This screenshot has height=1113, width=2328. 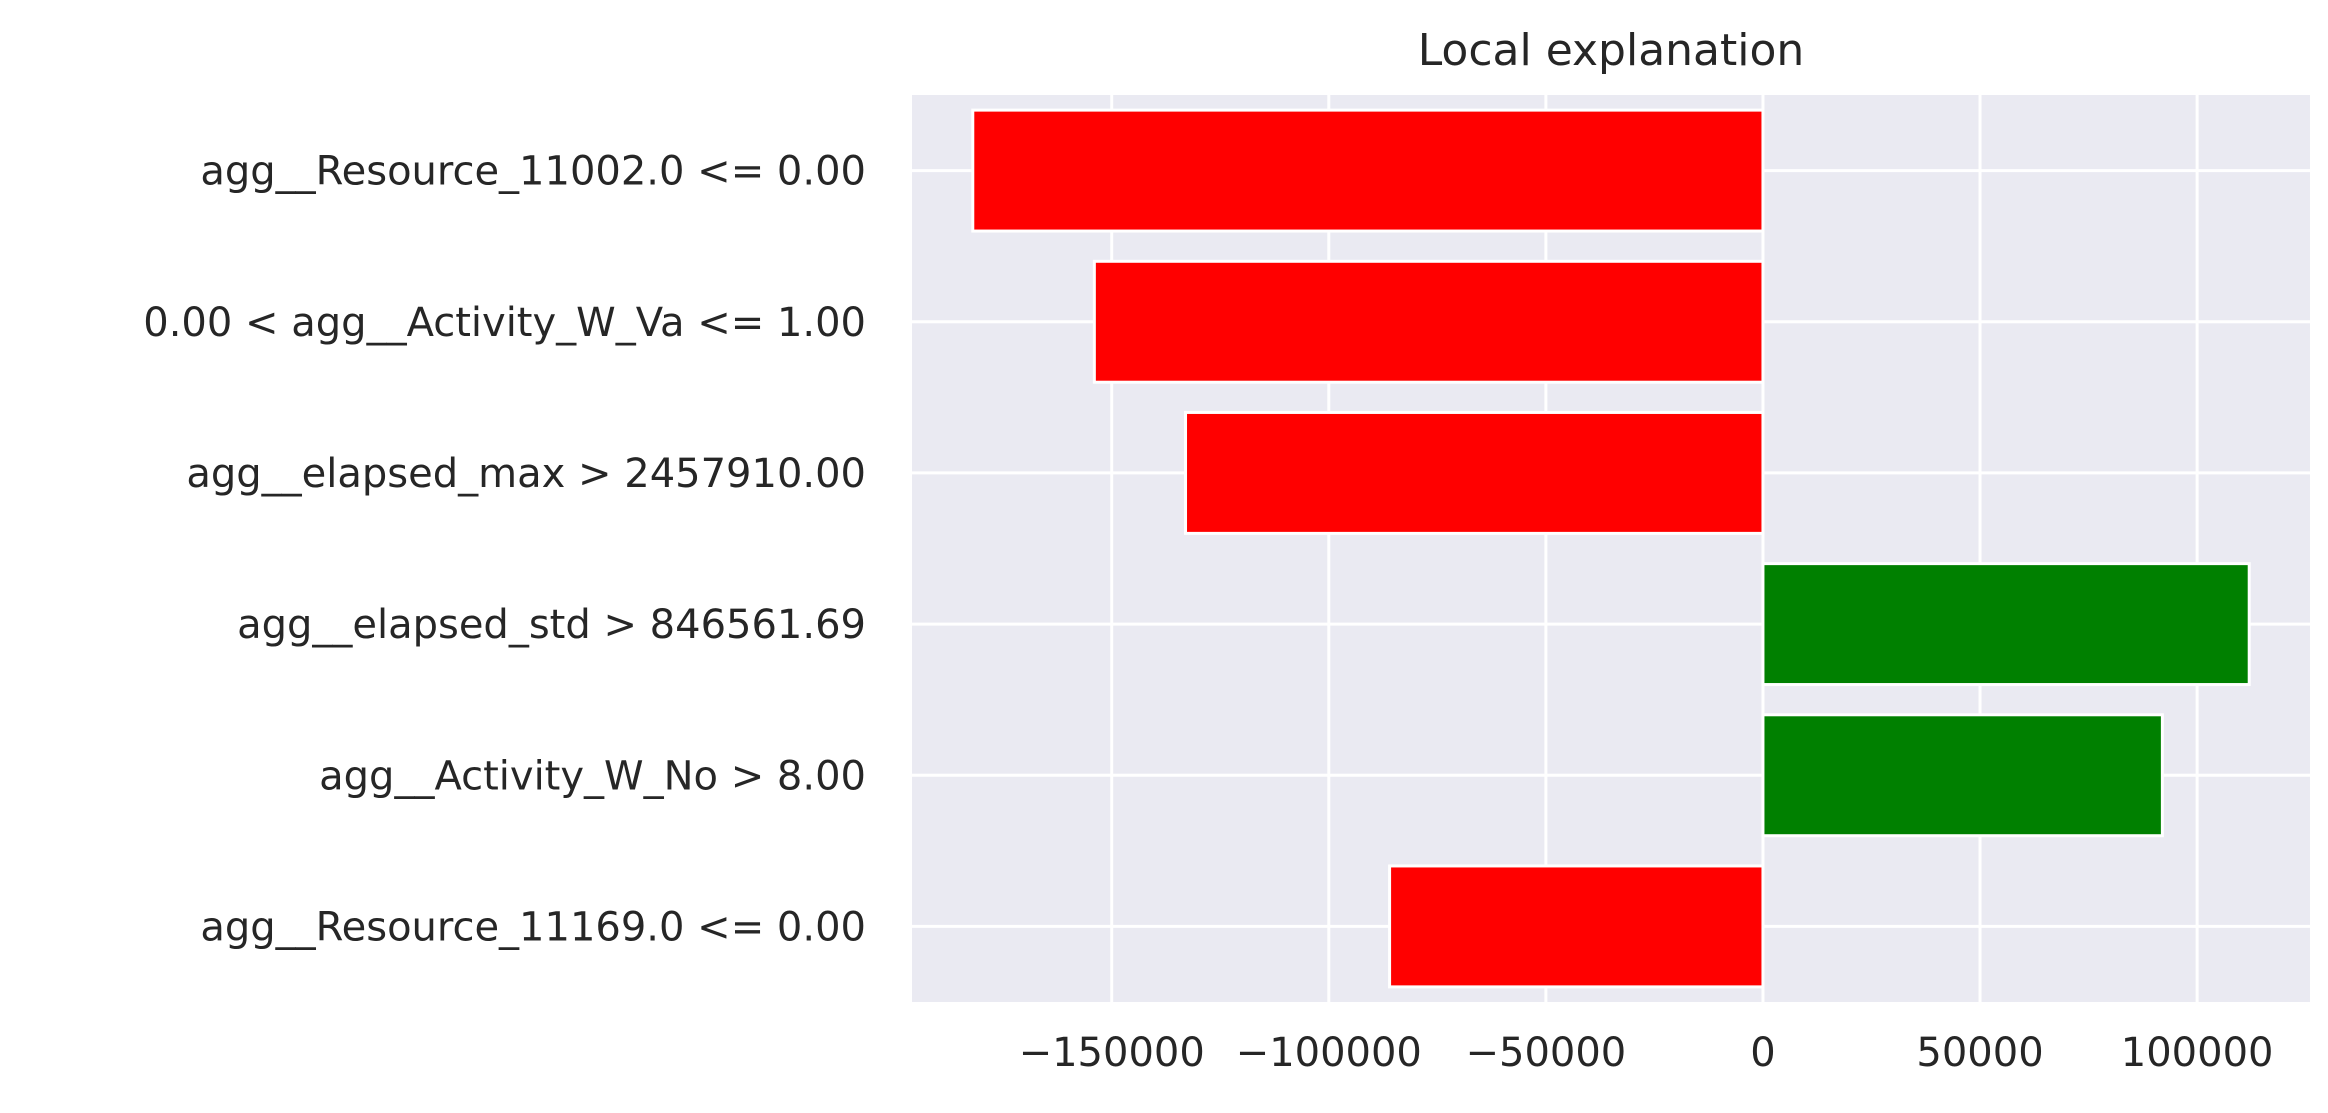 I want to click on x-tick-label: −100000, so click(x=1329, y=1053).